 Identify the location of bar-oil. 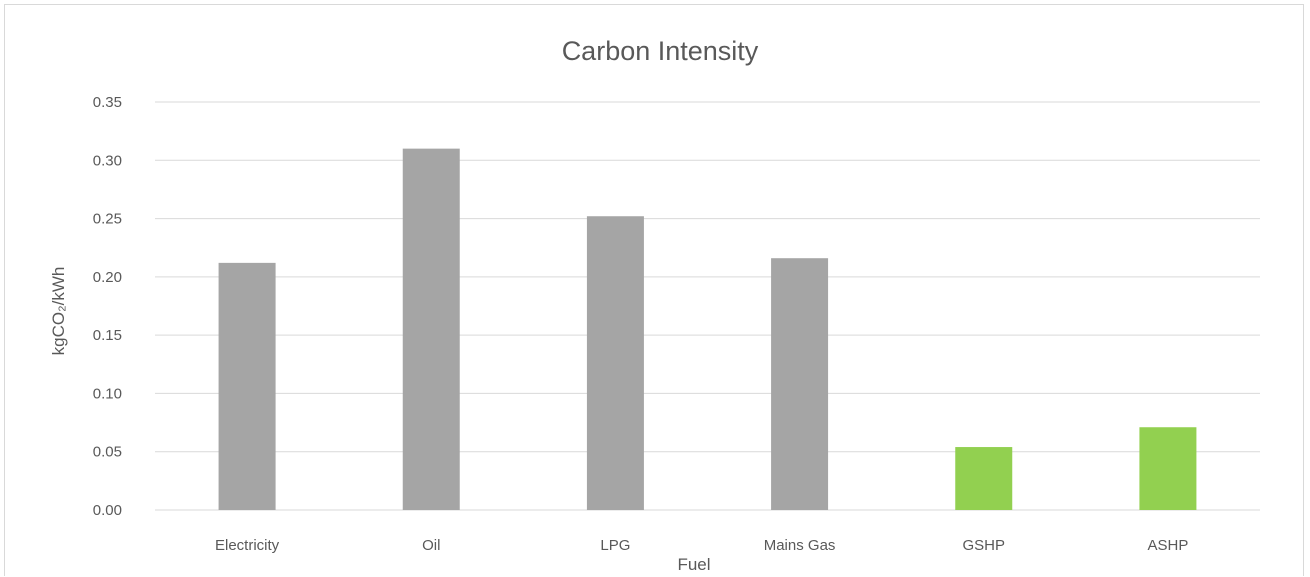
(431, 329).